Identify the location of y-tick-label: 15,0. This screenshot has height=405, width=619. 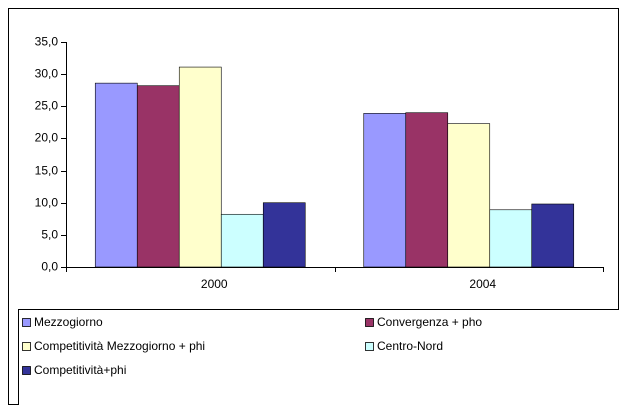
(47, 171).